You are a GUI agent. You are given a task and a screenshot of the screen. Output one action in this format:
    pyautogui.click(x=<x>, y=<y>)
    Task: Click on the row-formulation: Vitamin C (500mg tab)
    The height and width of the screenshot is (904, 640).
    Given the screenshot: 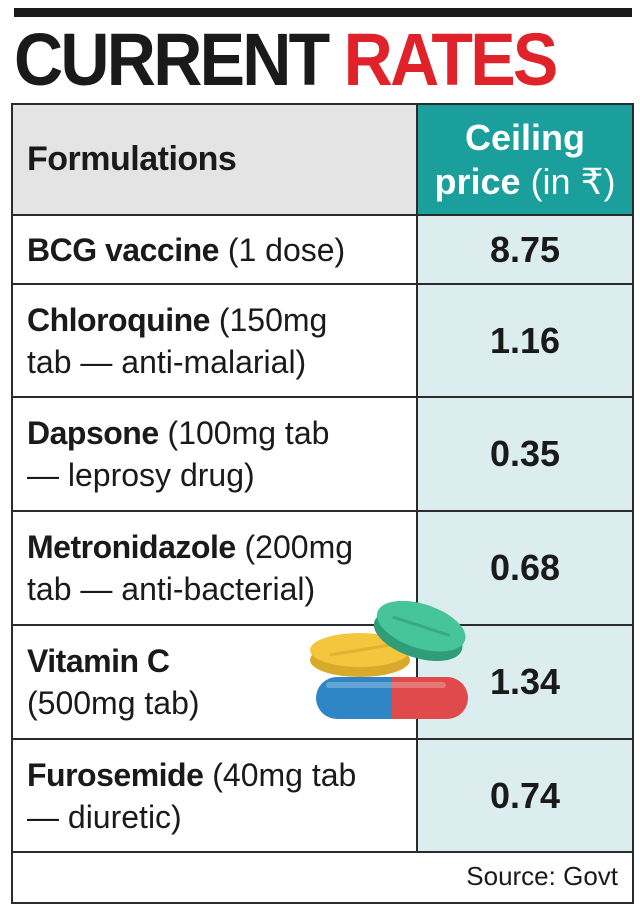 What is the action you would take?
    pyautogui.click(x=215, y=682)
    